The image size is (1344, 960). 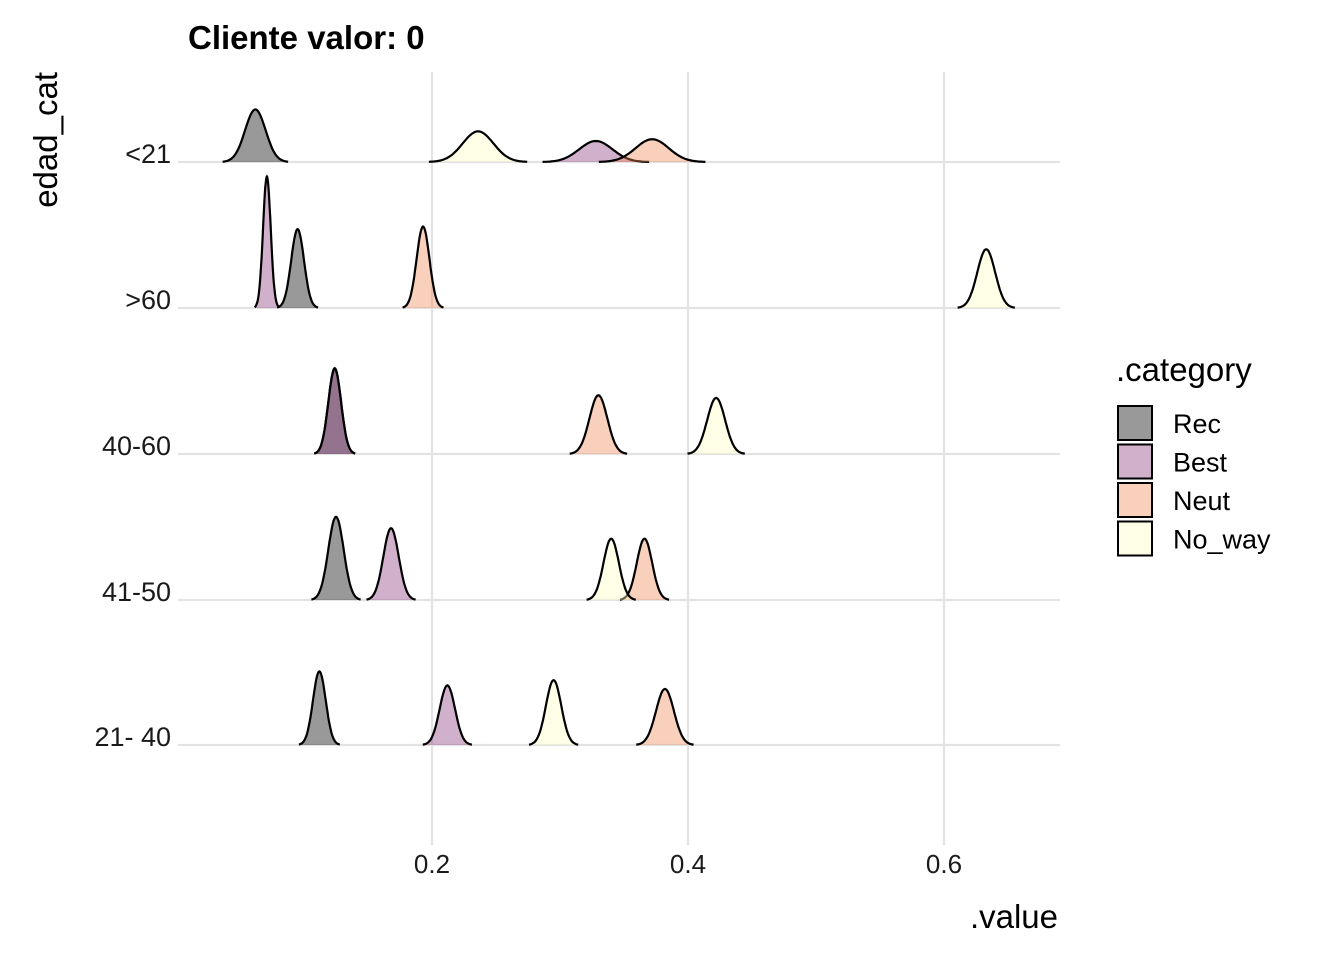 What do you see at coordinates (1222, 540) in the screenshot?
I see `legend-label: No_way` at bounding box center [1222, 540].